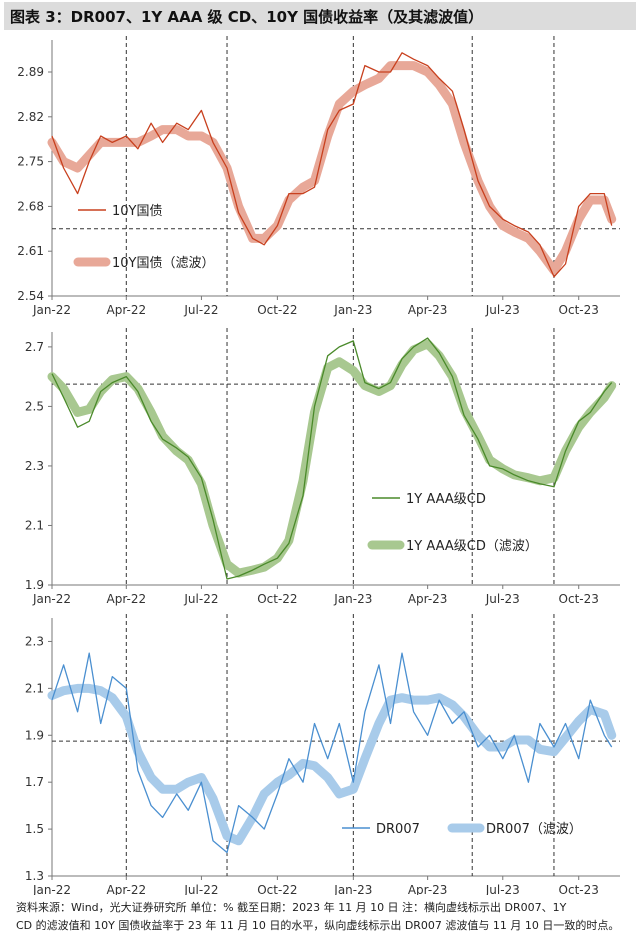  Describe the element at coordinates (472, 546) in the screenshot. I see `legend-filtered-label: 1Y AAA级CD（滤波）` at that location.